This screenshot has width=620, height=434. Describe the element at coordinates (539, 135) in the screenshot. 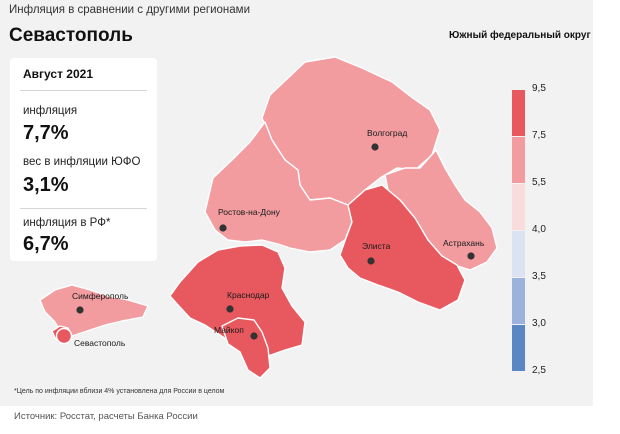

I see `legend-label: 7,5` at that location.